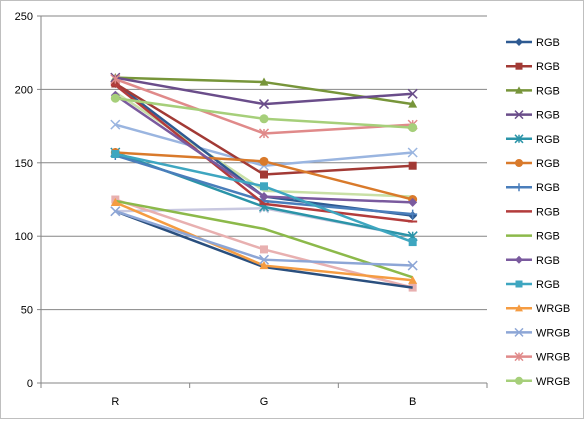 The width and height of the screenshot is (584, 423). Describe the element at coordinates (30, 384) in the screenshot. I see `y-tick-label: 0` at that location.